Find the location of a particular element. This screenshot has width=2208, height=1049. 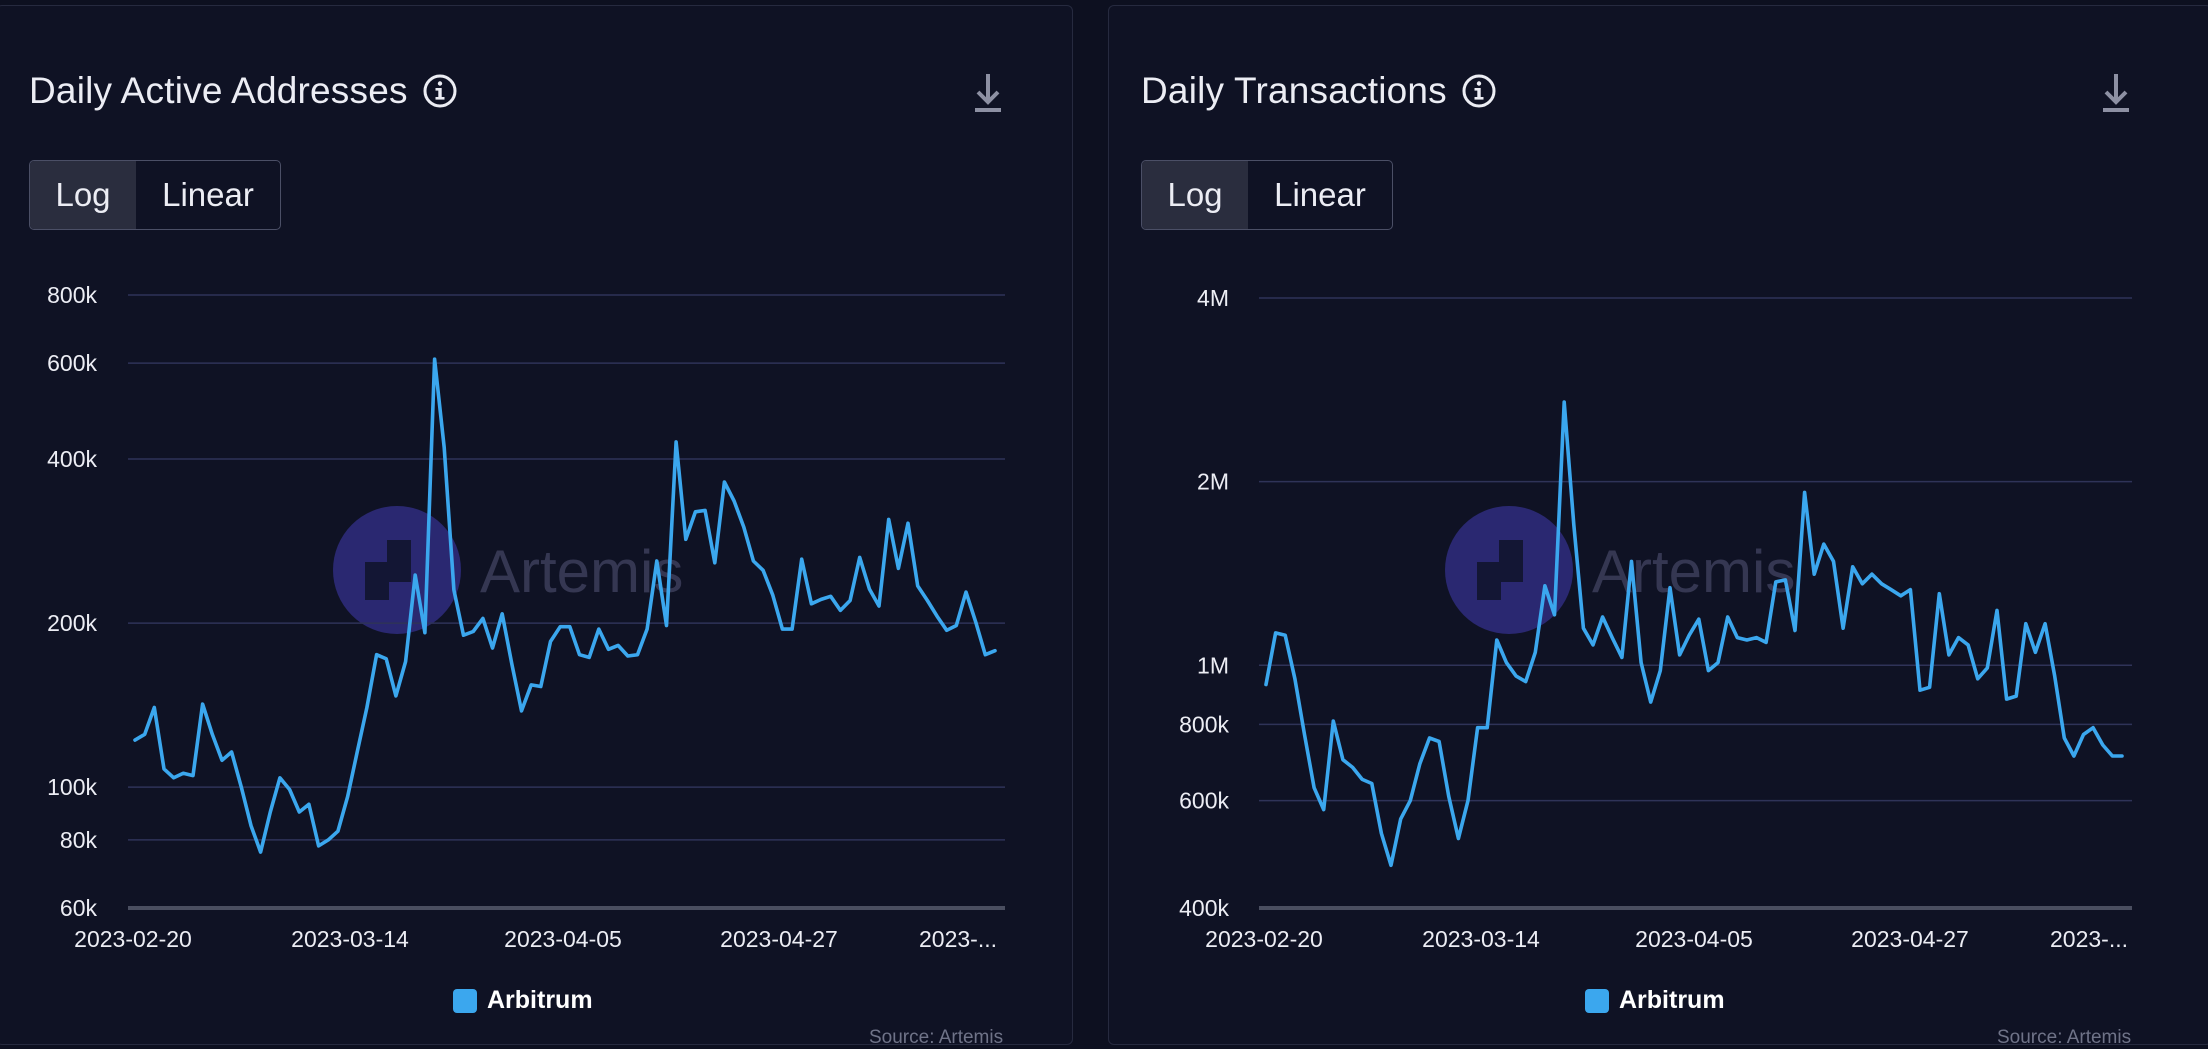

y-tick-label: 4M is located at coordinates (1213, 298).